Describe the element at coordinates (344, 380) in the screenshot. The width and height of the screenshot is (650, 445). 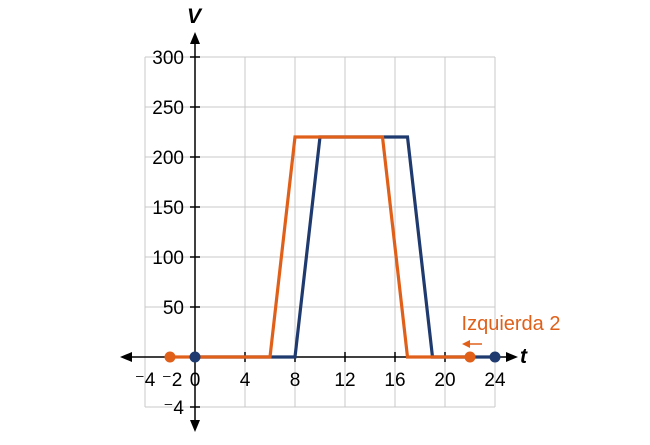
I see `x-tick-label: 12` at that location.